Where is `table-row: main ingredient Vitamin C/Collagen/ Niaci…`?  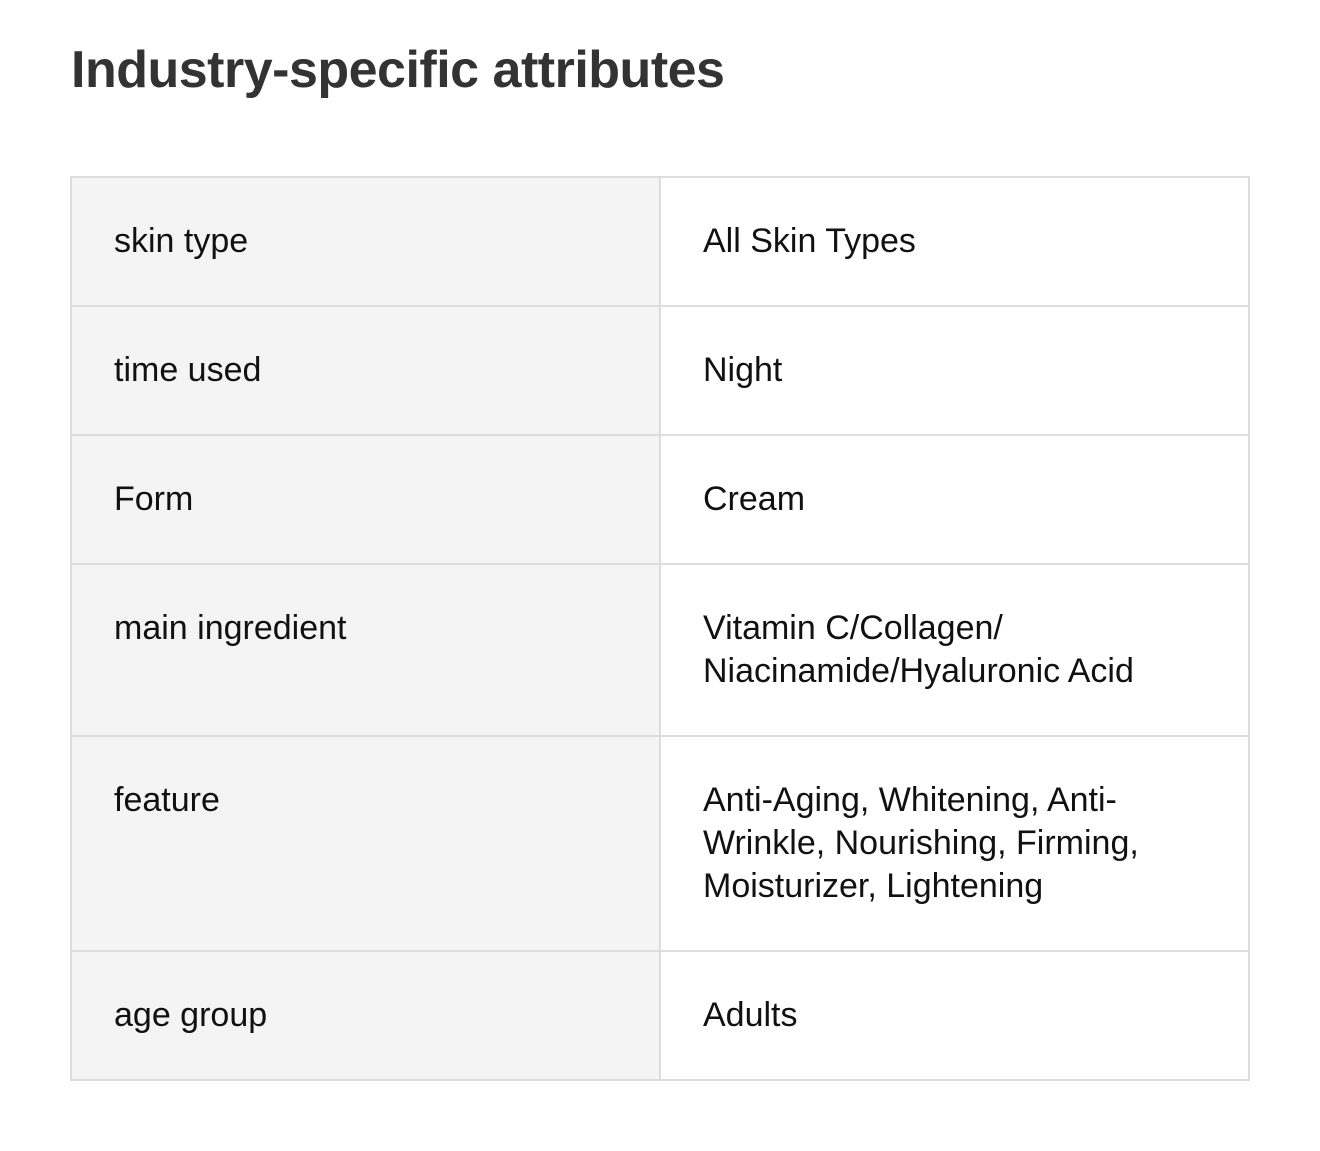 table-row: main ingredient Vitamin C/Collagen/ Niaci… is located at coordinates (660, 650).